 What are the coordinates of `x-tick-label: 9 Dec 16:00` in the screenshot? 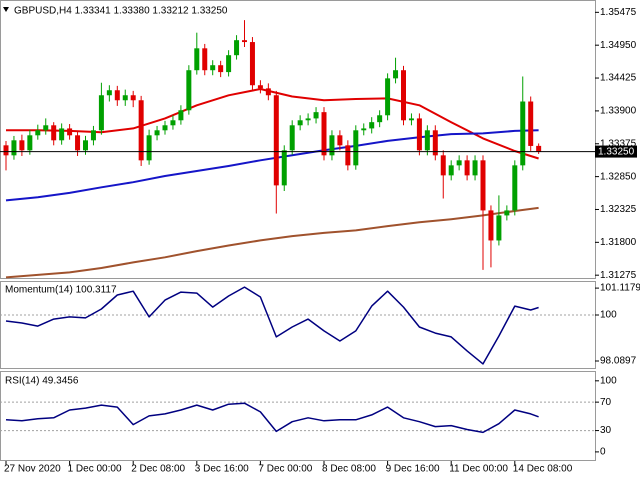 It's located at (413, 469).